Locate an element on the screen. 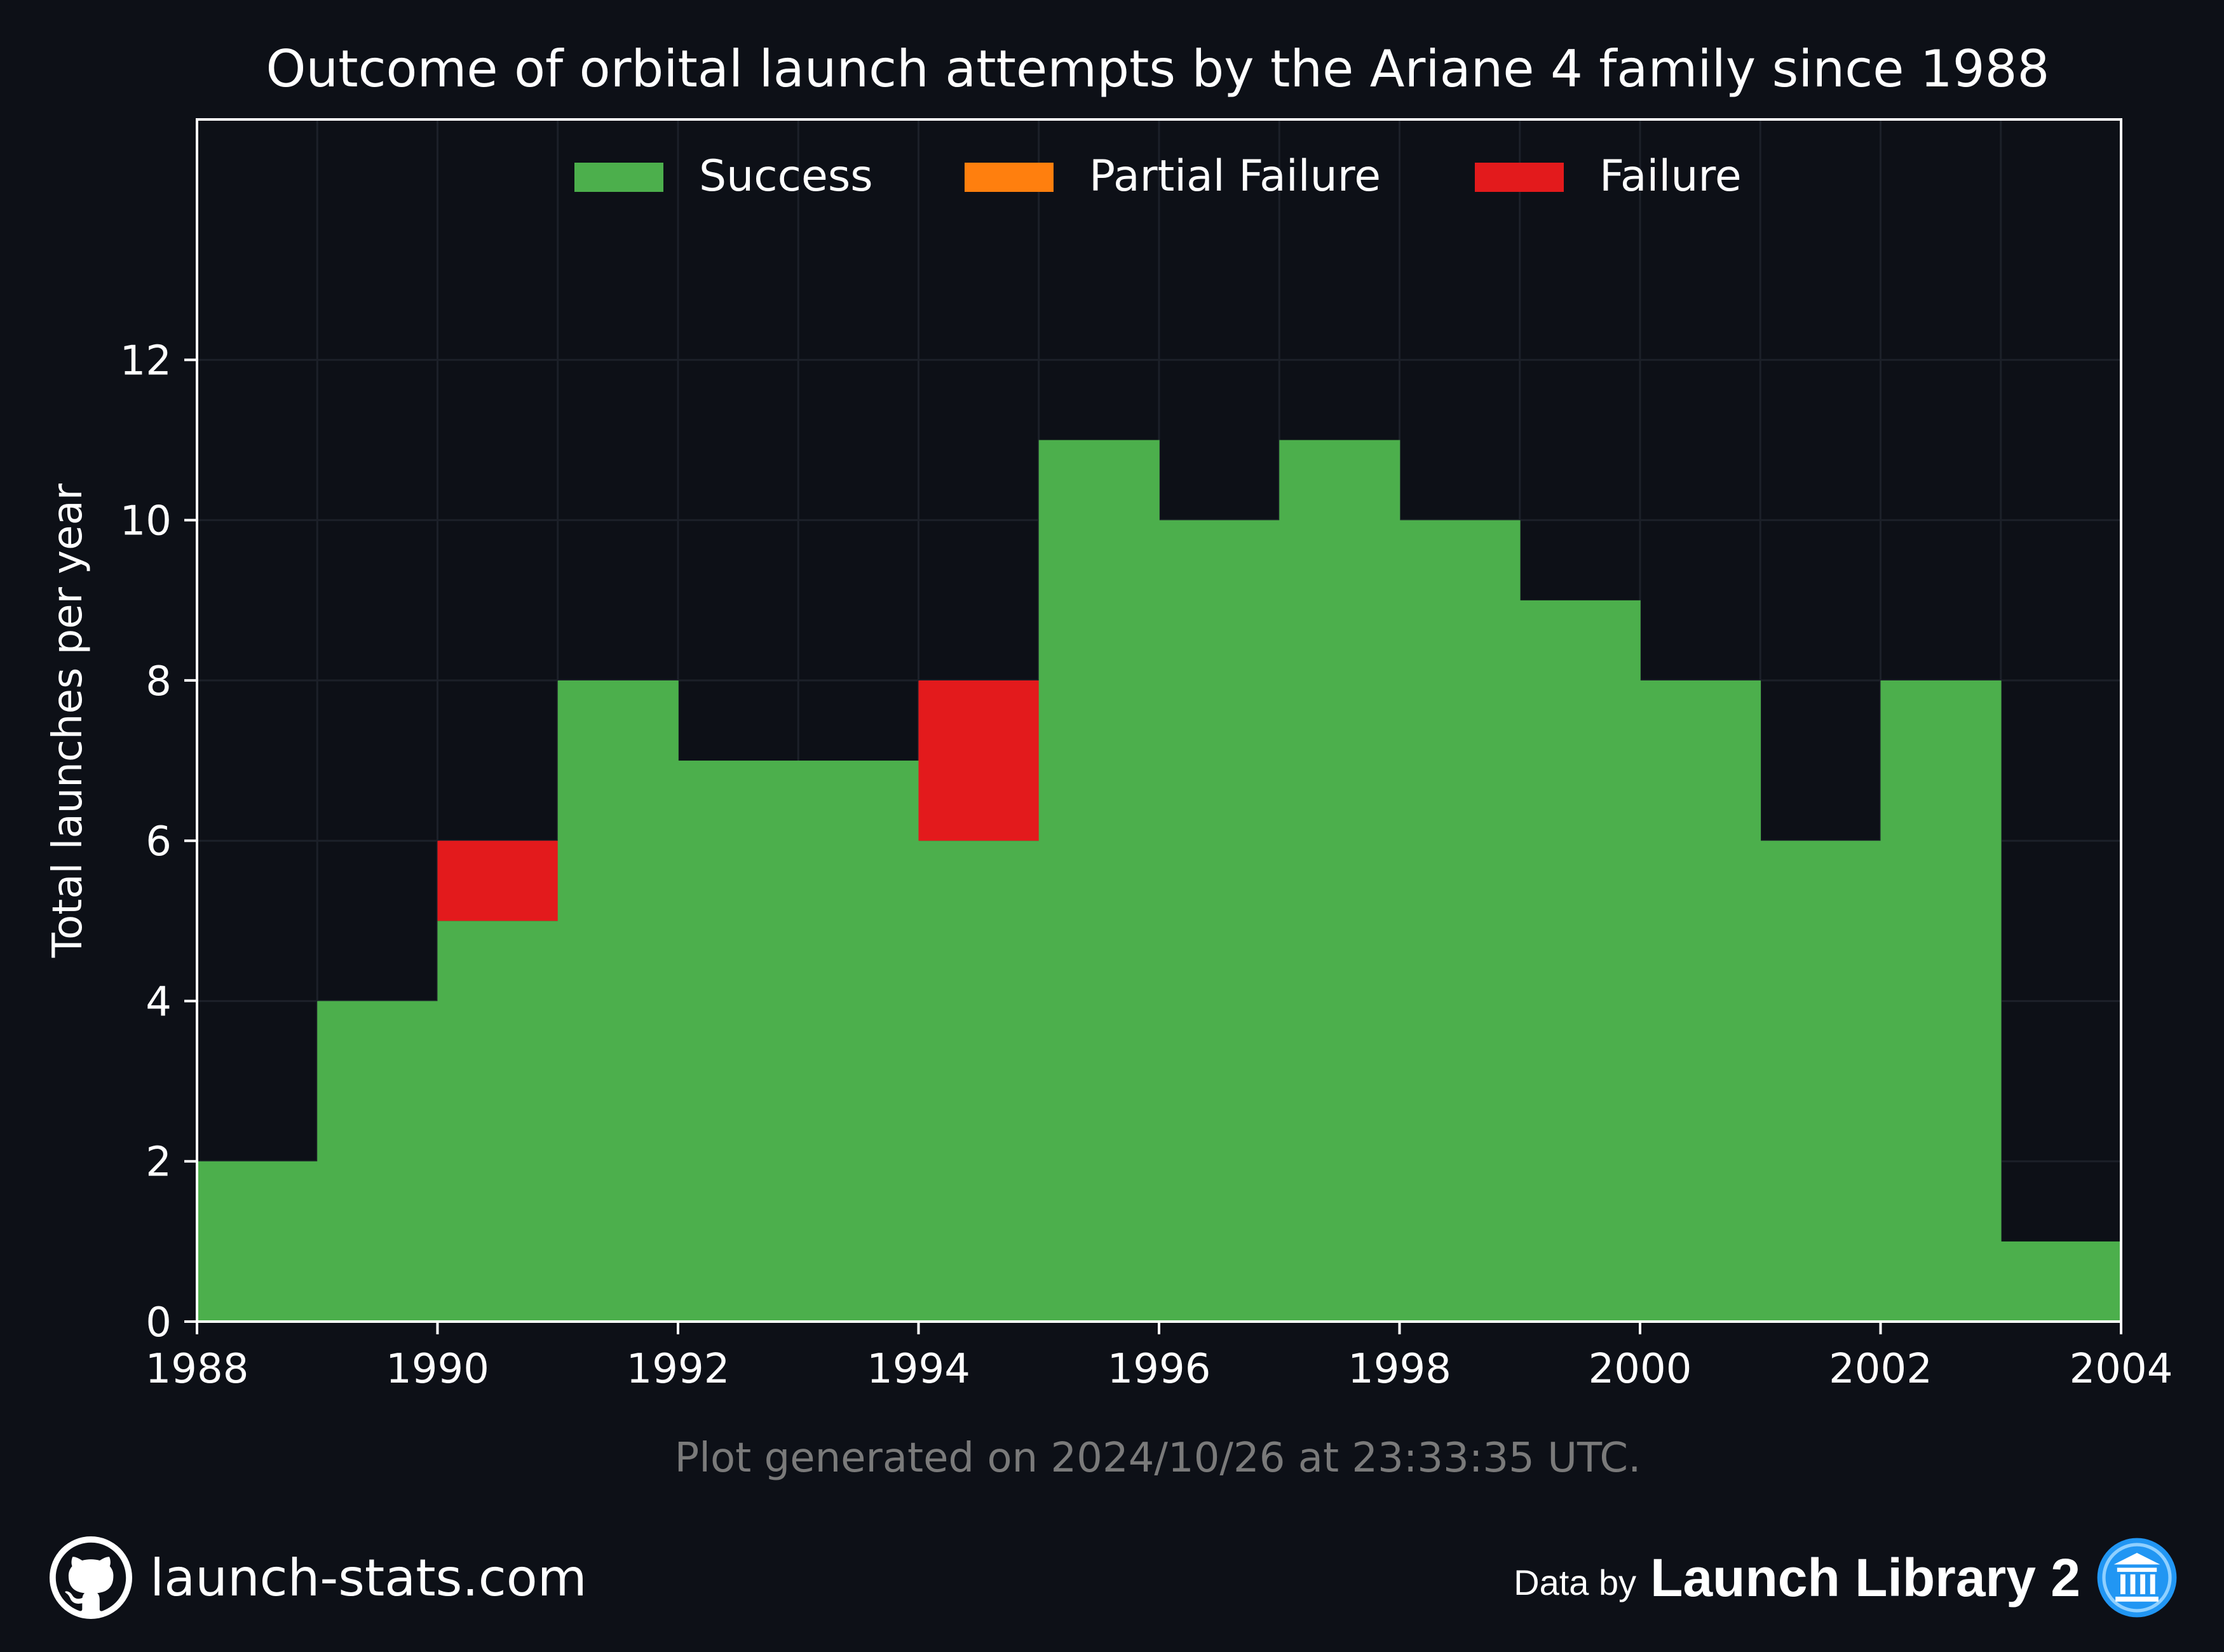  launch-library-icon is located at coordinates (2137, 1578).